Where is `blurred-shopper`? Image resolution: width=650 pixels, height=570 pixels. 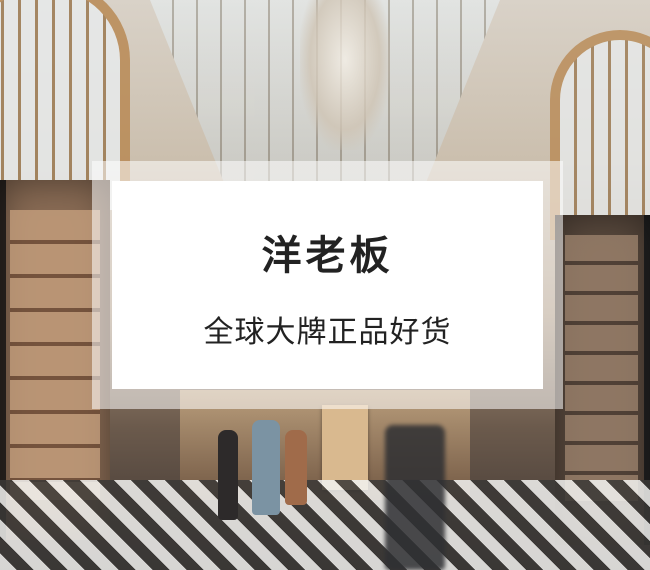
blurred-shopper is located at coordinates (415, 497).